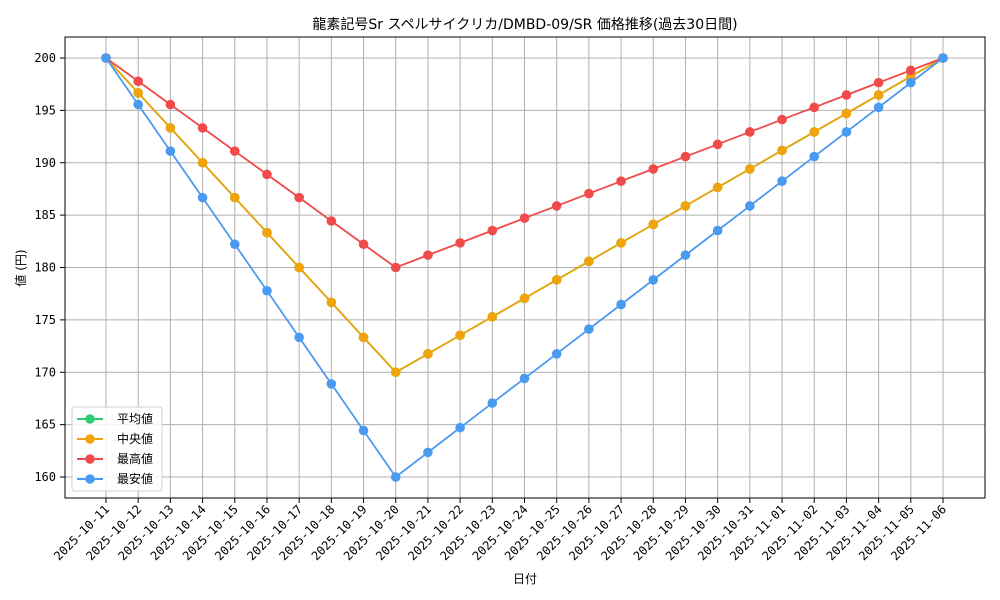 This screenshot has width=1000, height=600. Describe the element at coordinates (525, 579) in the screenshot. I see `x-axis-label: 日付` at that location.